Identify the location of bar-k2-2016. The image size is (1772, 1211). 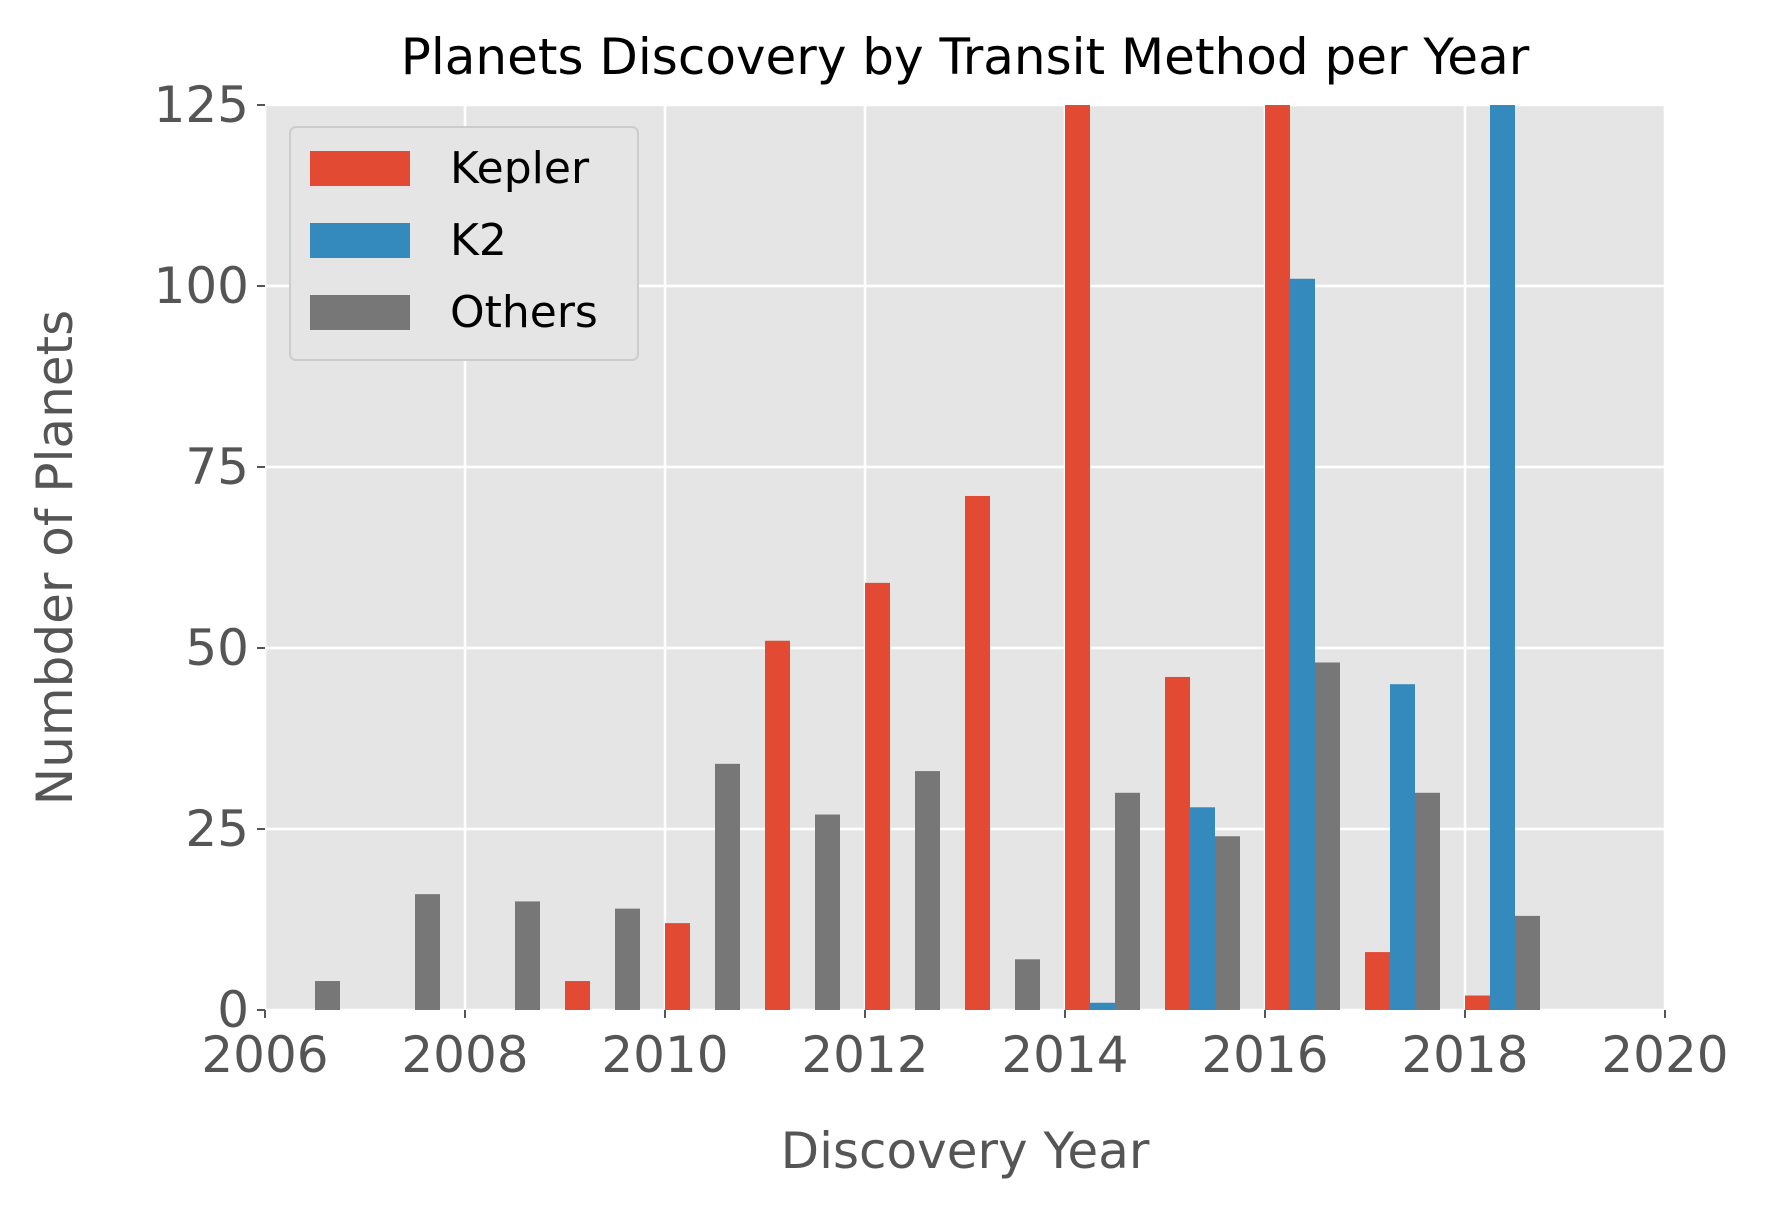
(1302, 644).